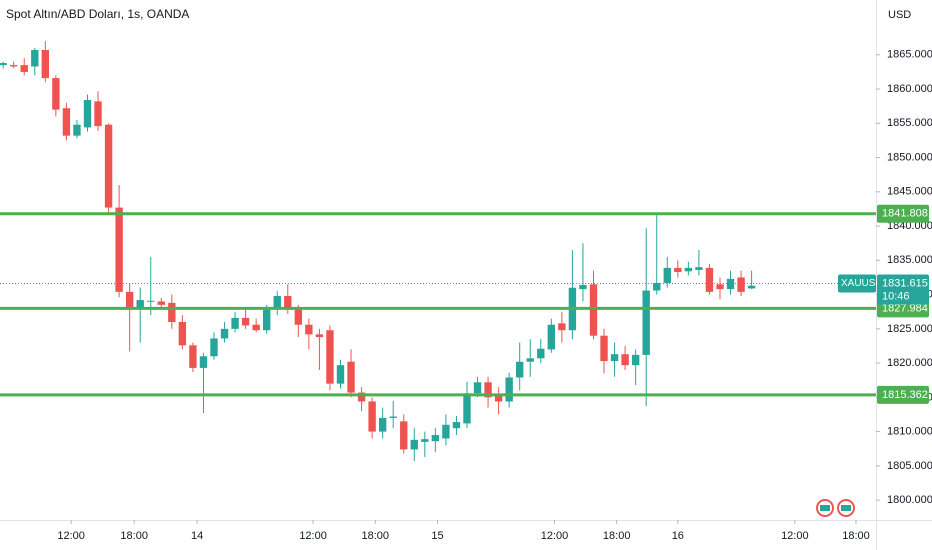 Image resolution: width=932 pixels, height=550 pixels. I want to click on x-tick-label: 15, so click(437, 536).